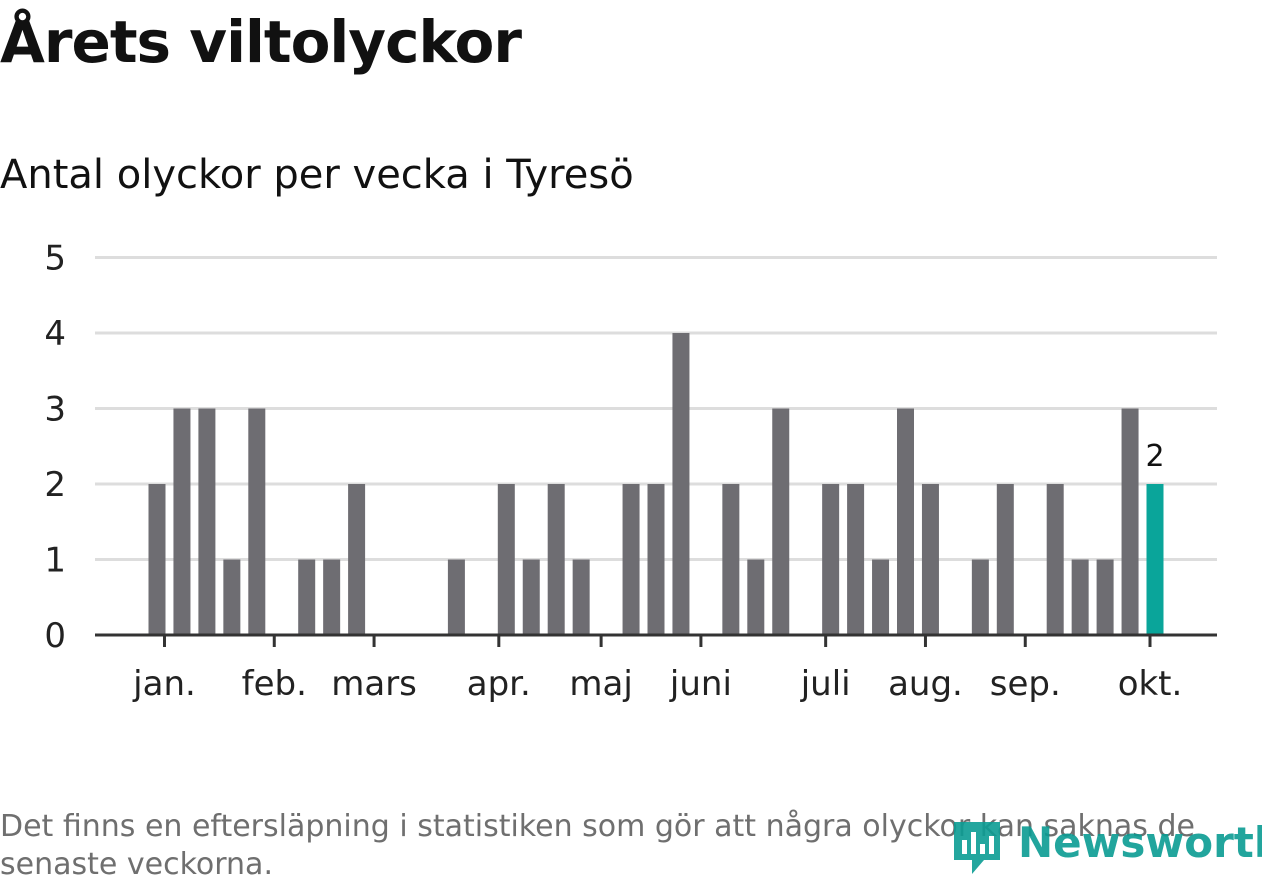 The height and width of the screenshot is (884, 1262). Describe the element at coordinates (55, 259) in the screenshot. I see `y-tick-label: 5` at that location.